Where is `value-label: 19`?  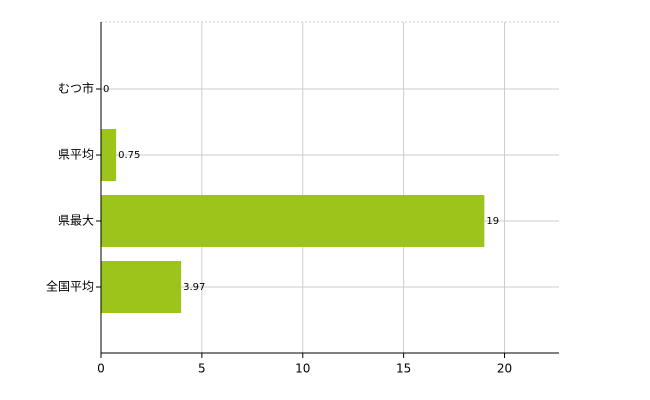
value-label: 19 is located at coordinates (492, 221).